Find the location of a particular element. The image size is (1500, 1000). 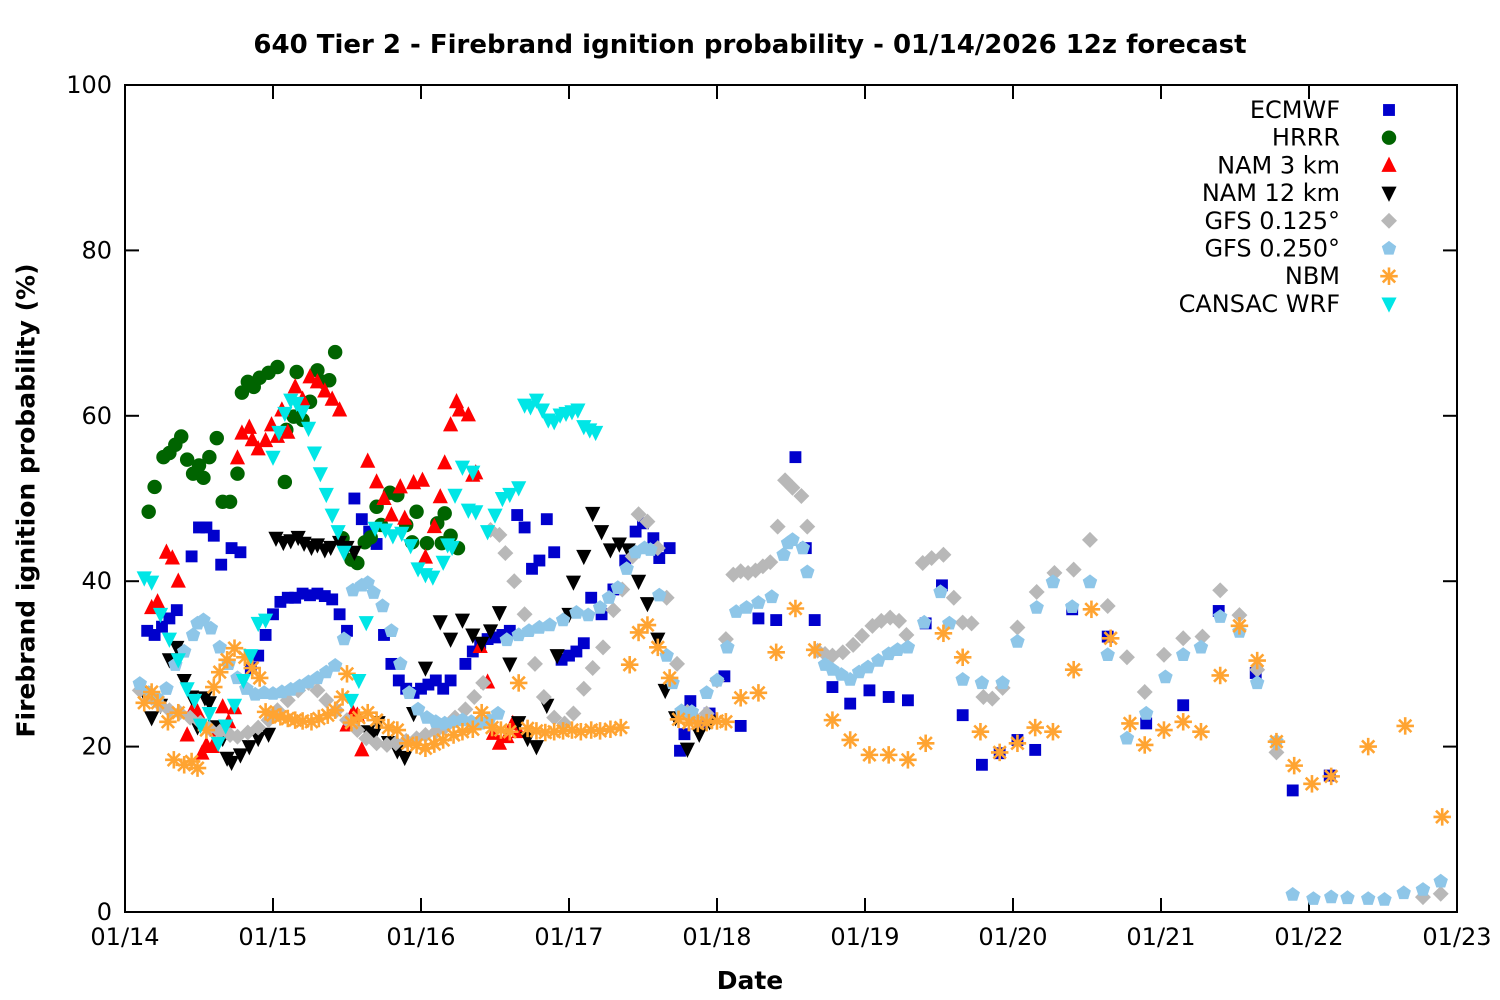

x-tick-label: 01/18 is located at coordinates (716, 937).